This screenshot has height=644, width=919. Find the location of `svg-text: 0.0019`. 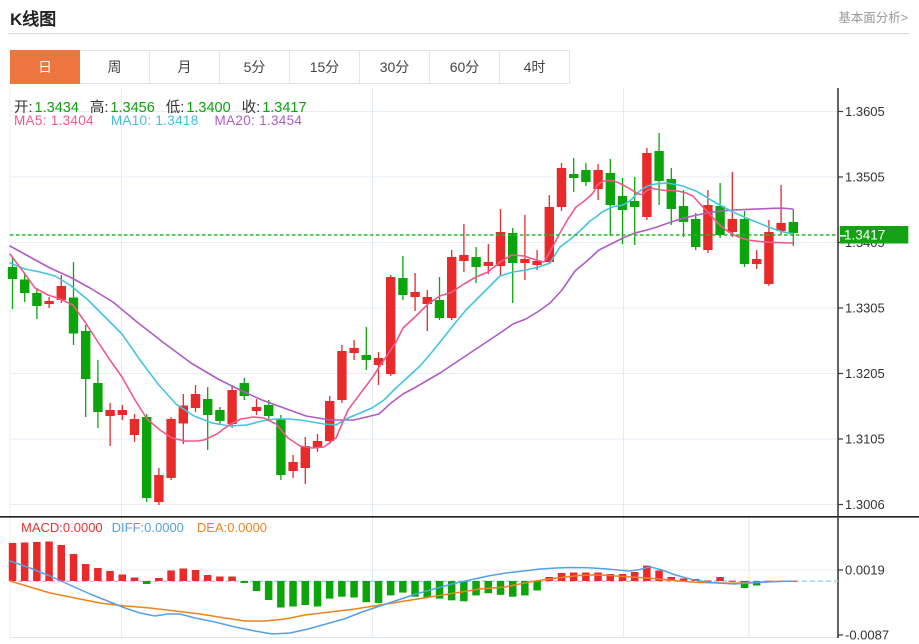

svg-text: 0.0019 is located at coordinates (865, 570).